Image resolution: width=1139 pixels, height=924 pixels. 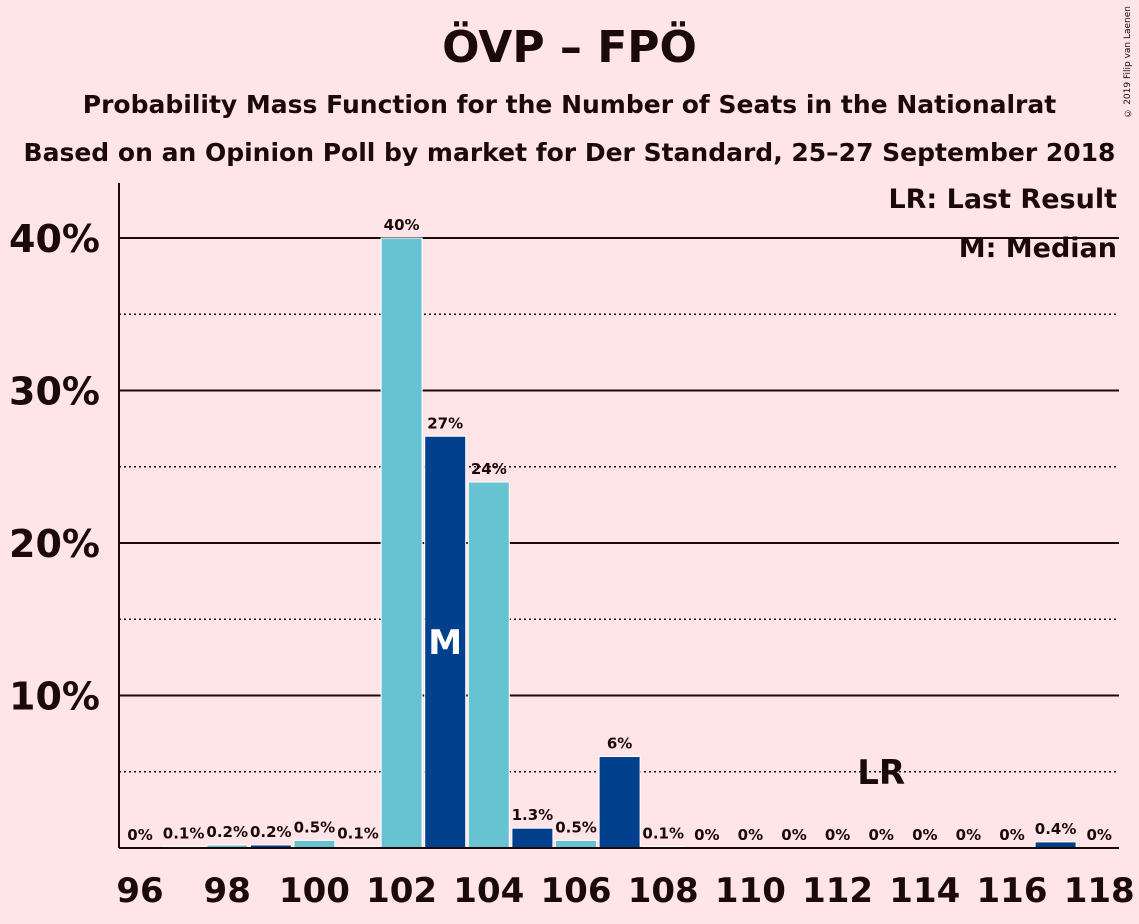 I want to click on y-tick-label: 20%, so click(x=54, y=544).